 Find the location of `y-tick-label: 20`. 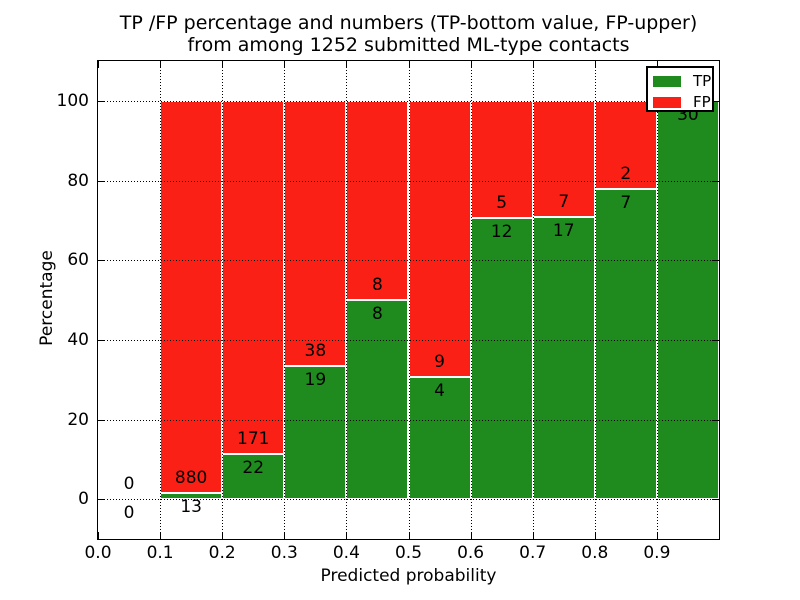

y-tick-label: 20 is located at coordinates (78, 419).